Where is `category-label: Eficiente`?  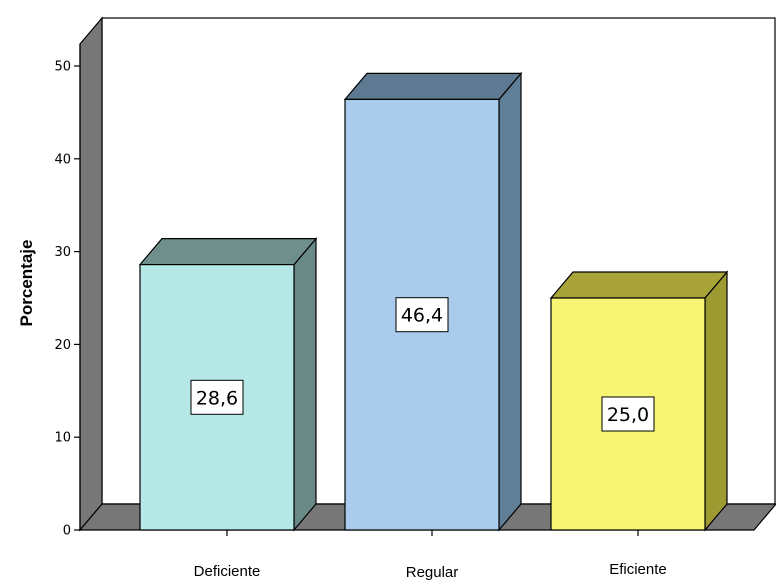 category-label: Eficiente is located at coordinates (638, 569).